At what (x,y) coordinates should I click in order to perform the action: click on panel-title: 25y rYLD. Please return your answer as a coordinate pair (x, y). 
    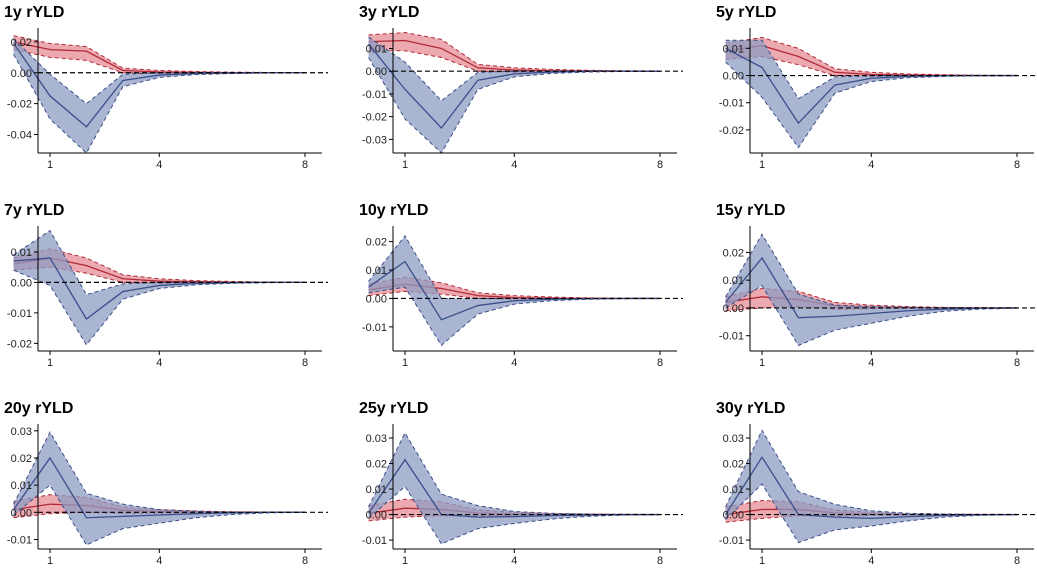
    Looking at the image, I should click on (394, 408).